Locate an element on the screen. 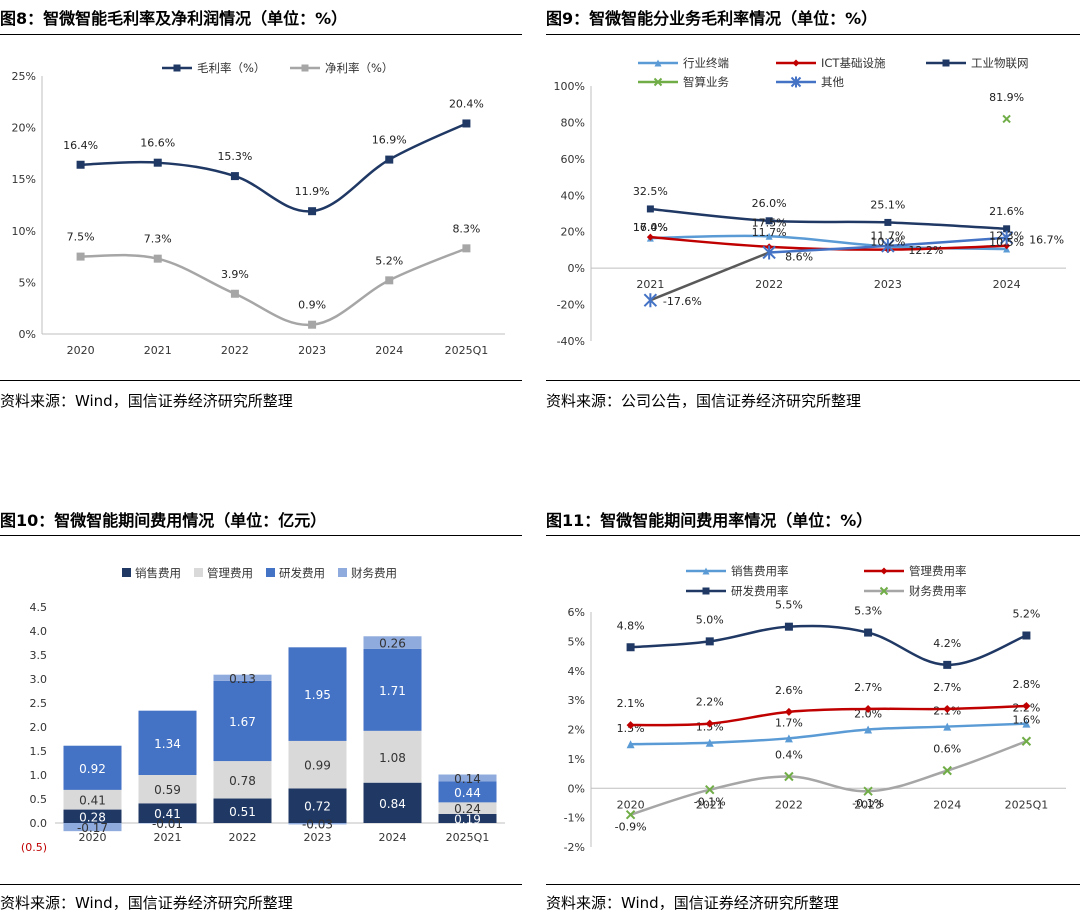 This screenshot has width=1080, height=923. legend-label: 财务费用 is located at coordinates (374, 573).